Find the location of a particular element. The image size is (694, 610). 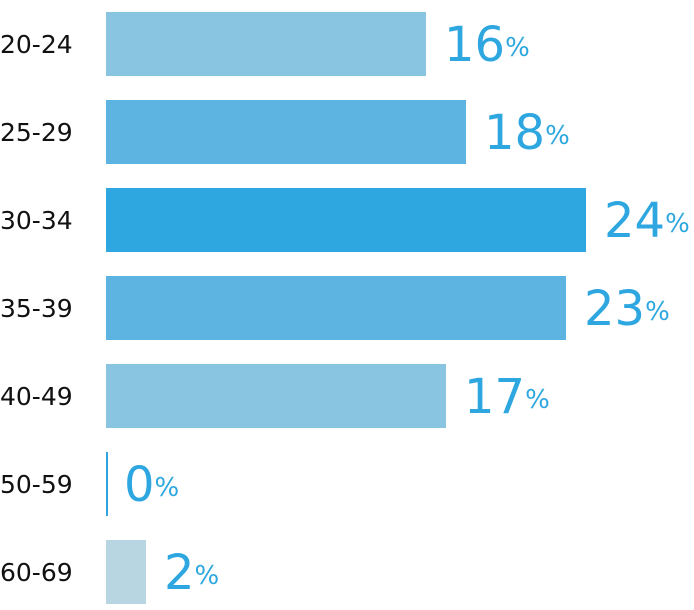

category-label: 30-34 is located at coordinates (36, 220).